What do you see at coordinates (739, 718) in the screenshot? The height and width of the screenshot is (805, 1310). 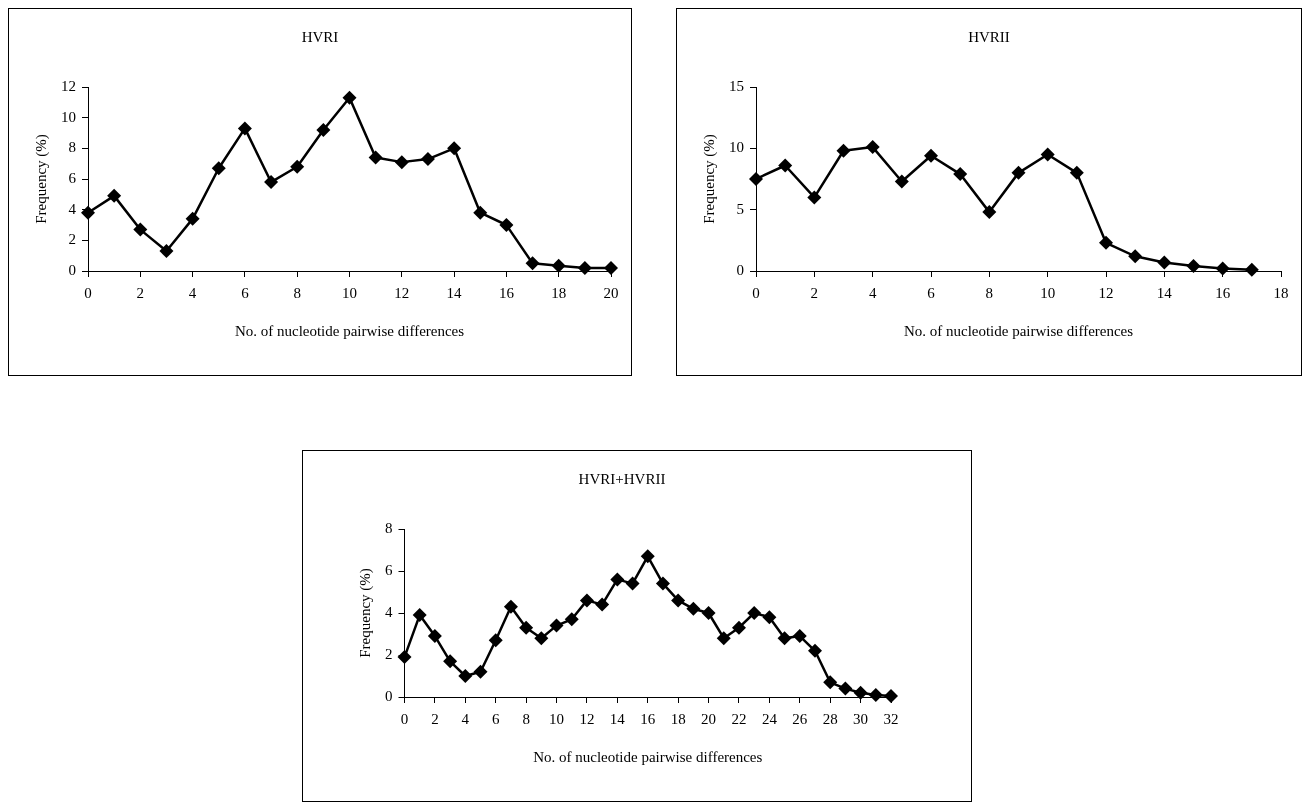 I see `x-tick-label: 22` at bounding box center [739, 718].